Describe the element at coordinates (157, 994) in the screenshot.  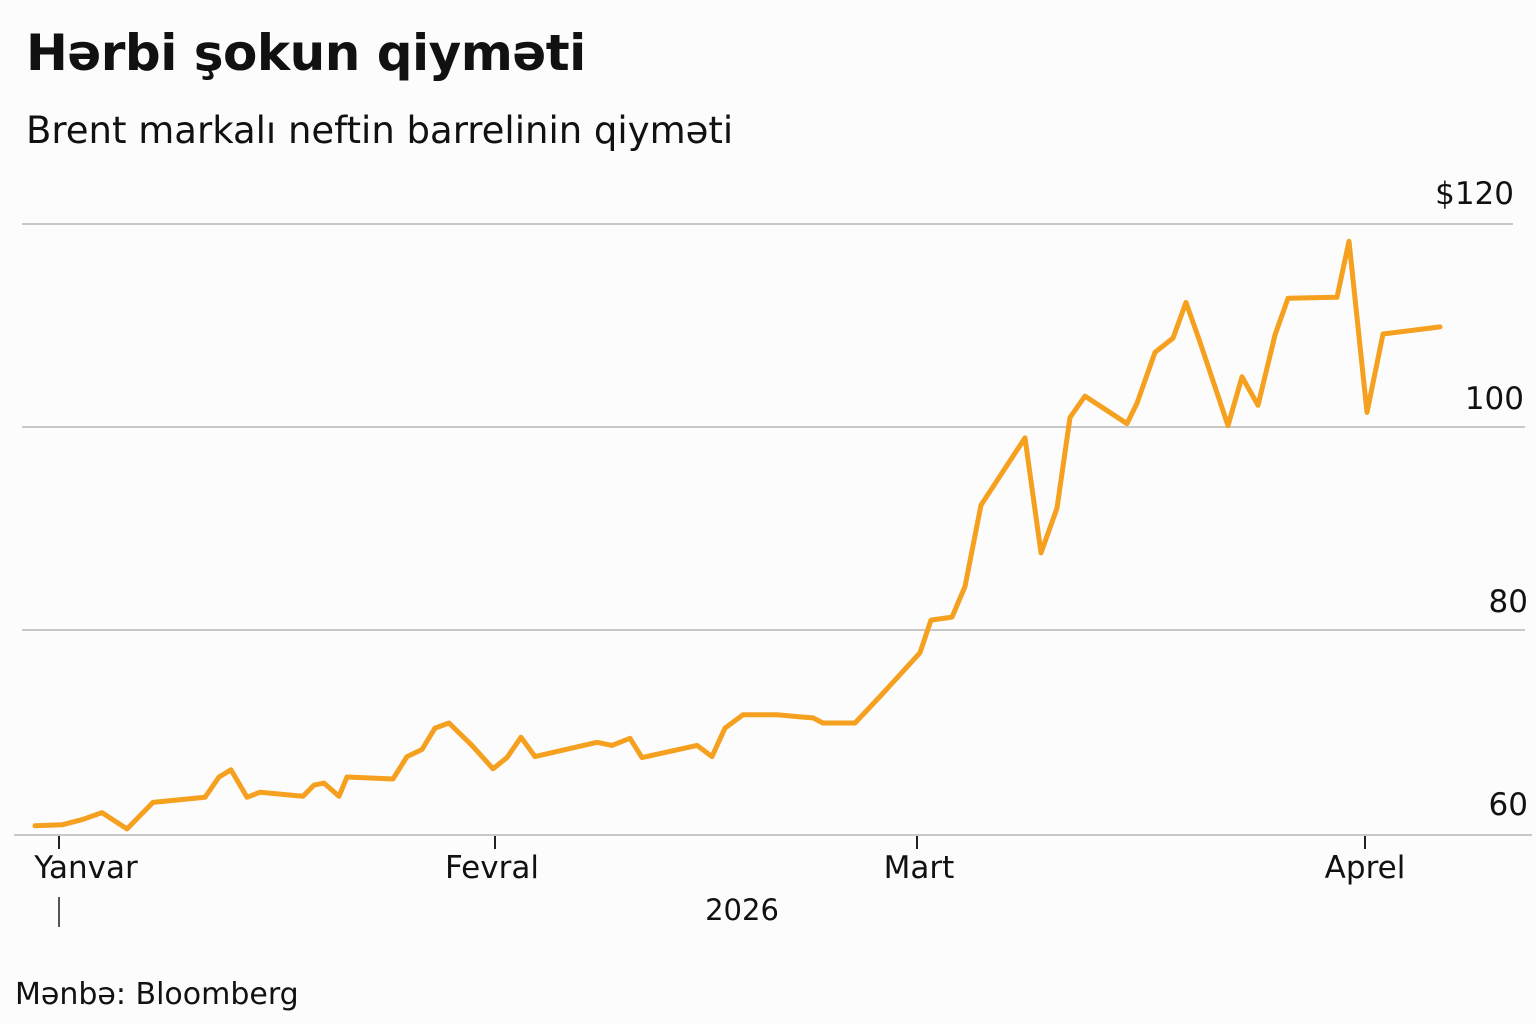
I see `source-note: Mənbə: Bloomberg` at that location.